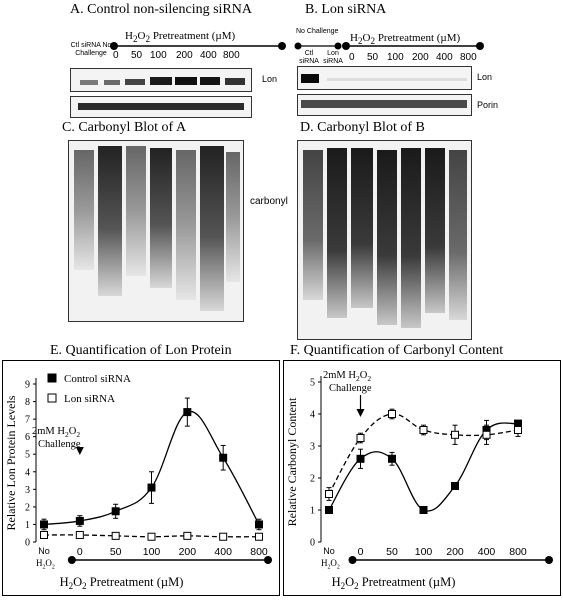 This screenshot has height=600, width=563. Describe the element at coordinates (56, 432) in the screenshot. I see `annotation: 2mM H2O2` at that location.